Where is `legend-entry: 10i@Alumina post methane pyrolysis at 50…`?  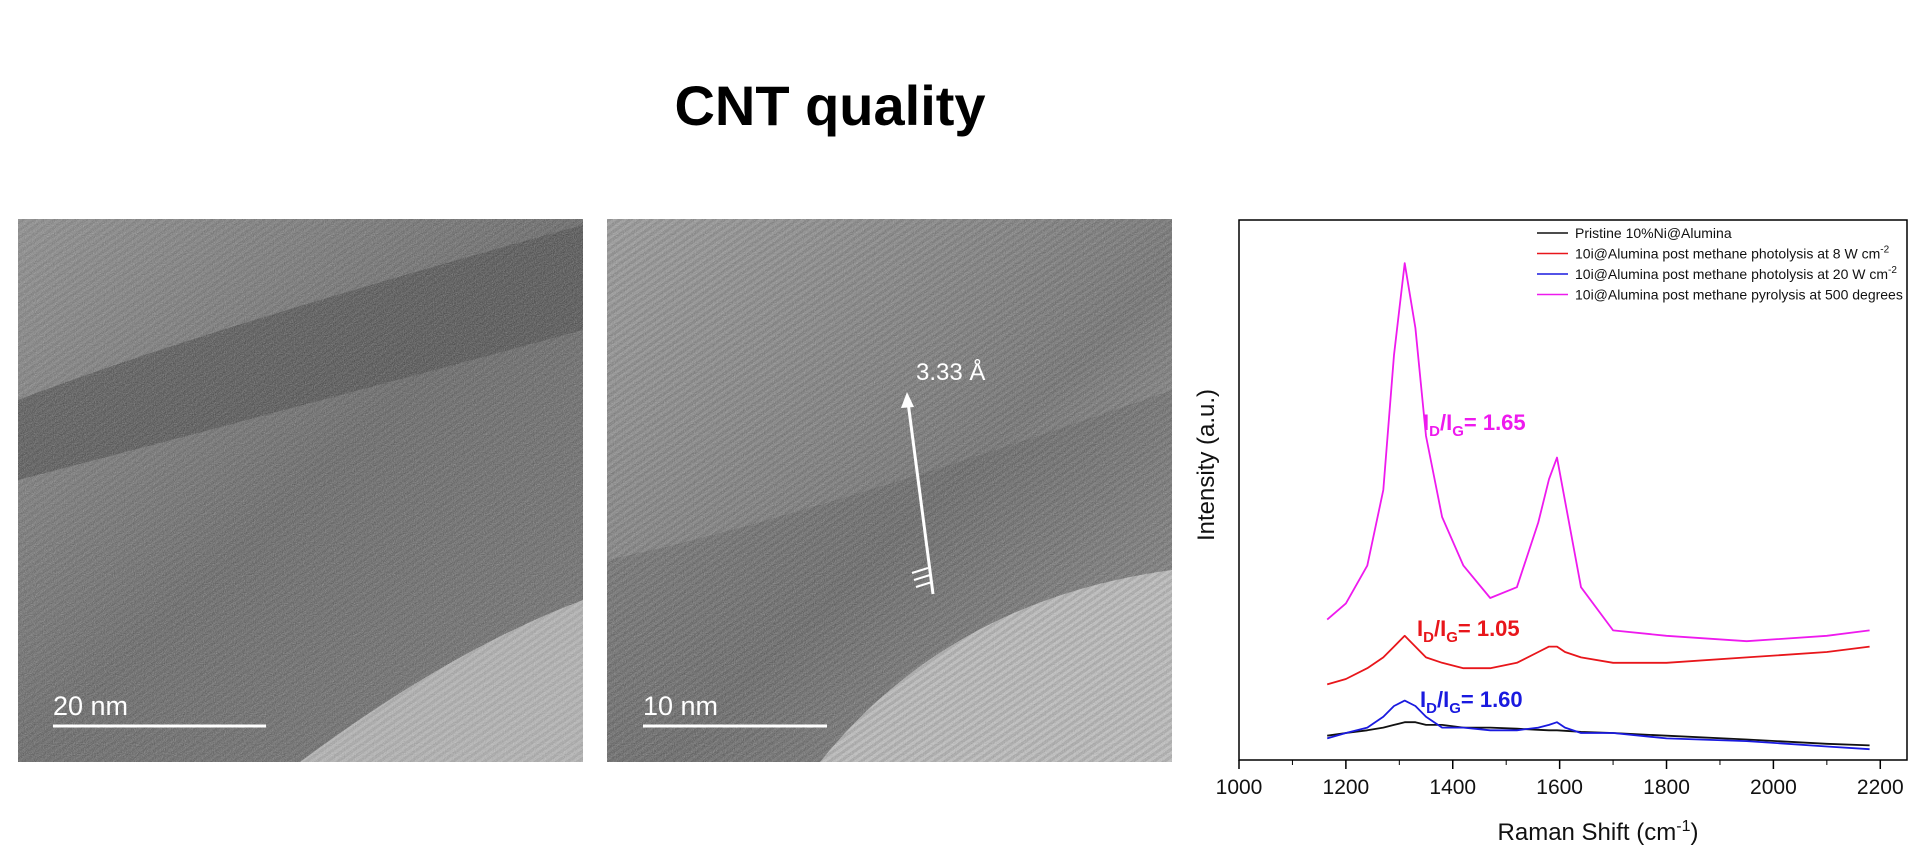
legend-entry: 10i@Alumina post methane pyrolysis at 50… is located at coordinates (1739, 295).